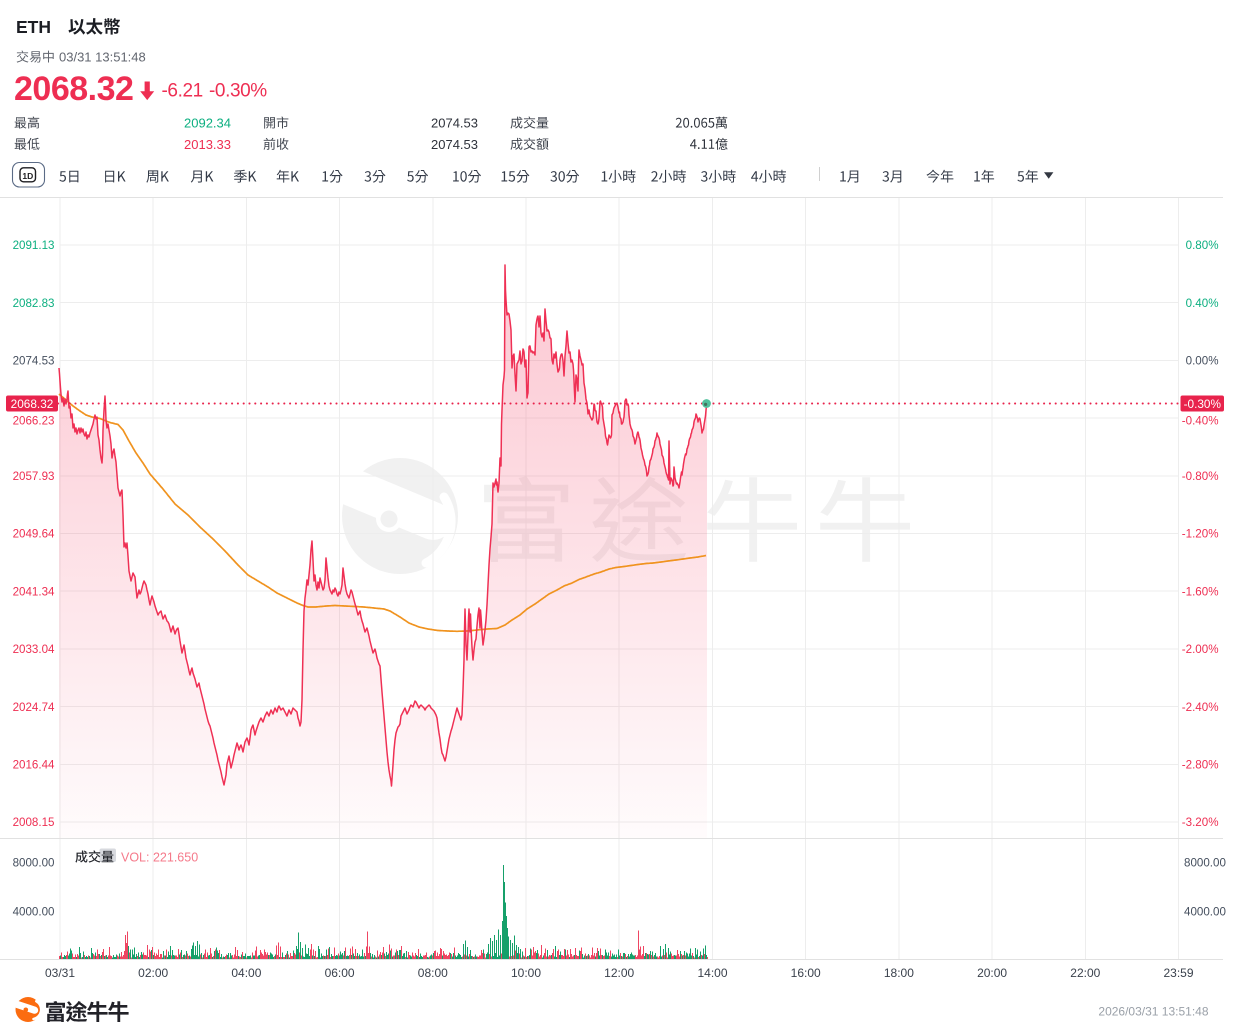  Describe the element at coordinates (34, 245) in the screenshot. I see `svg-text: 2091.13` at that location.